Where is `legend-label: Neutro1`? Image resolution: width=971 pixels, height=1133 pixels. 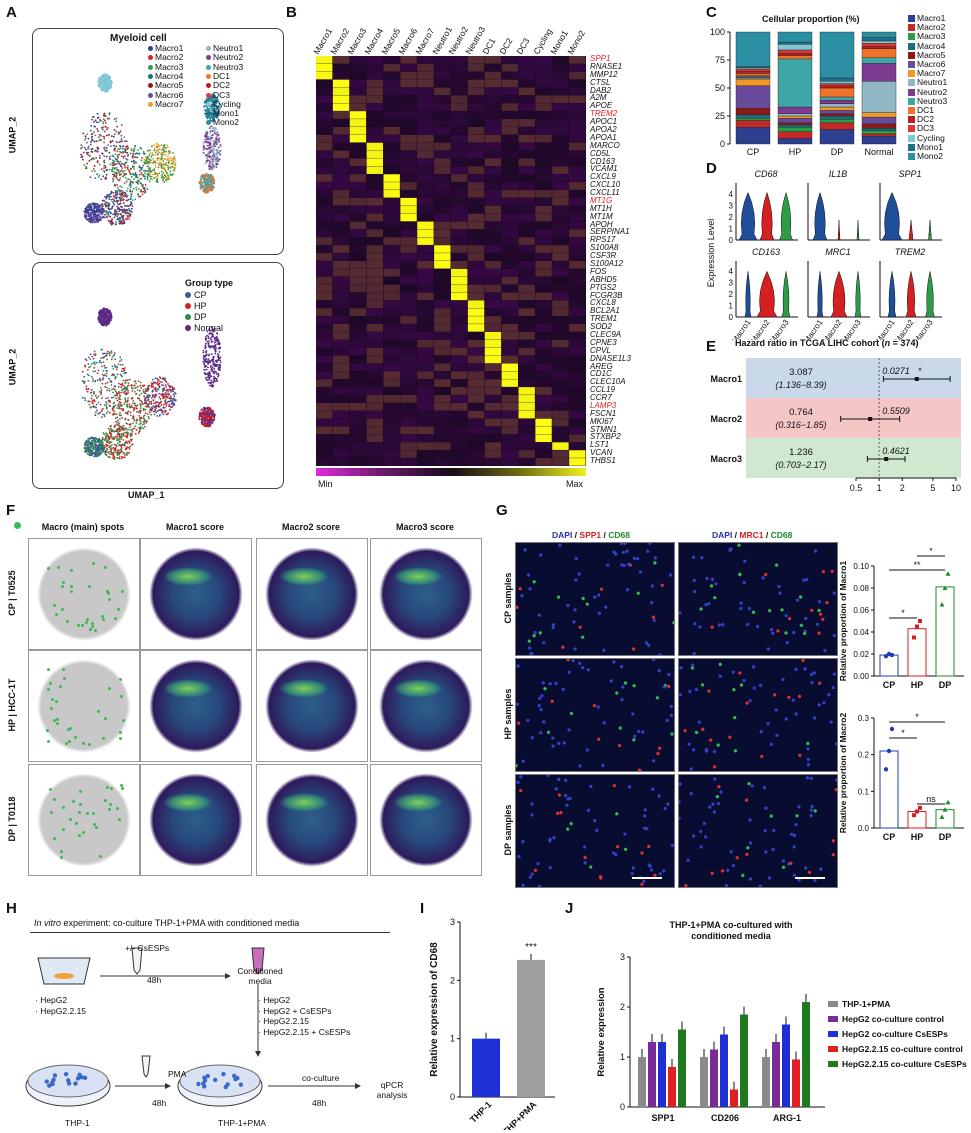 legend-label: Neutro1 is located at coordinates (228, 48).